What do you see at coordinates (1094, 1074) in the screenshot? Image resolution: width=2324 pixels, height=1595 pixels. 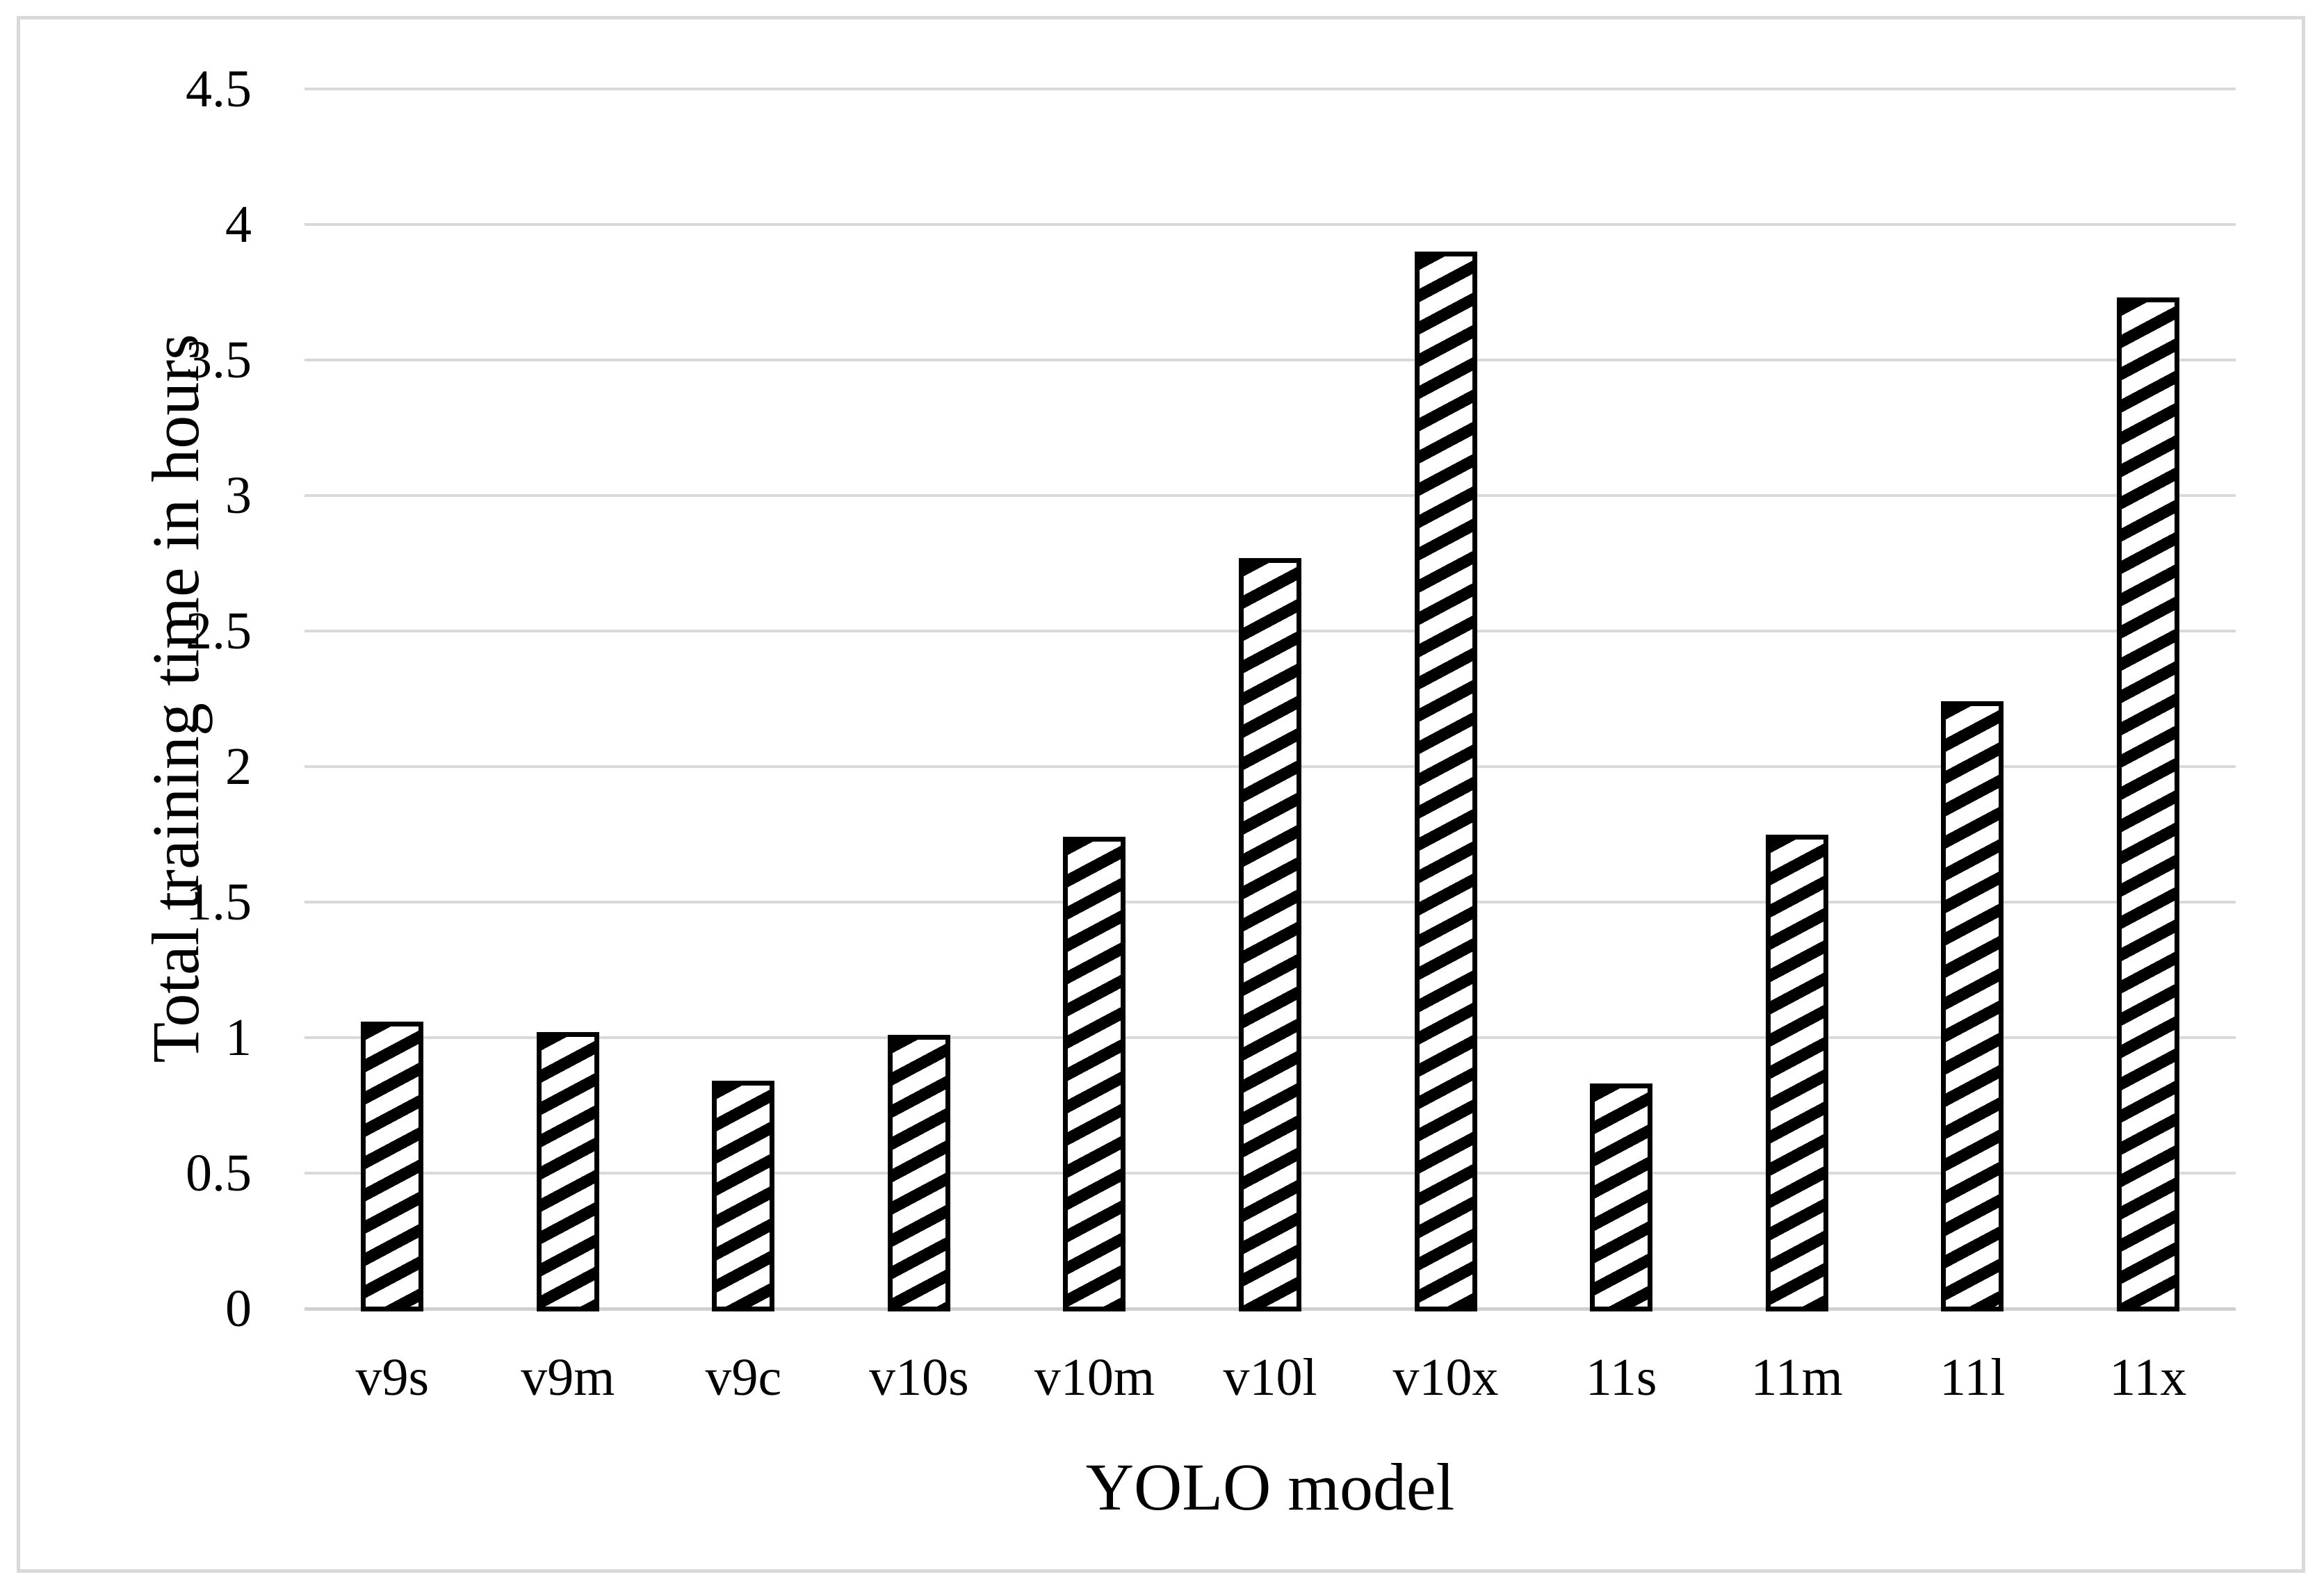 I see `bar-v10m` at bounding box center [1094, 1074].